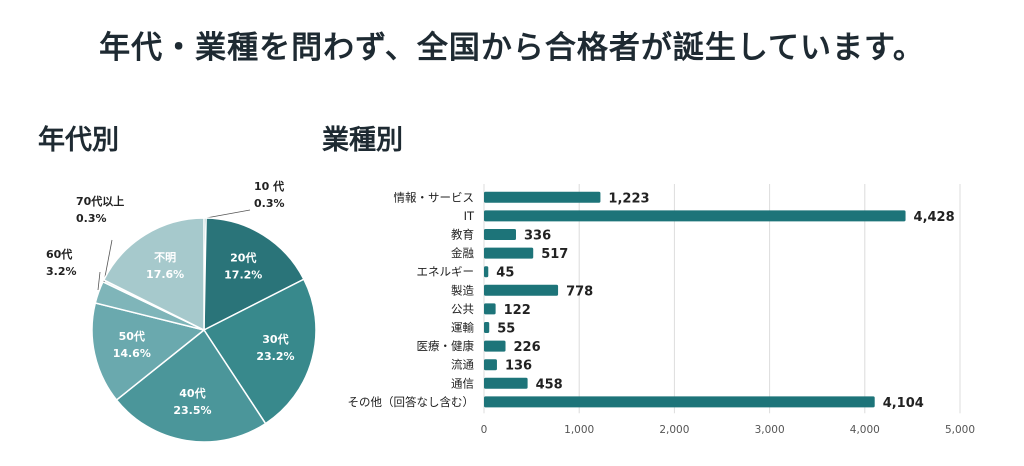 The image size is (1024, 466). What do you see at coordinates (100, 201) in the screenshot?
I see `pie-slice-label: 70代以上` at bounding box center [100, 201].